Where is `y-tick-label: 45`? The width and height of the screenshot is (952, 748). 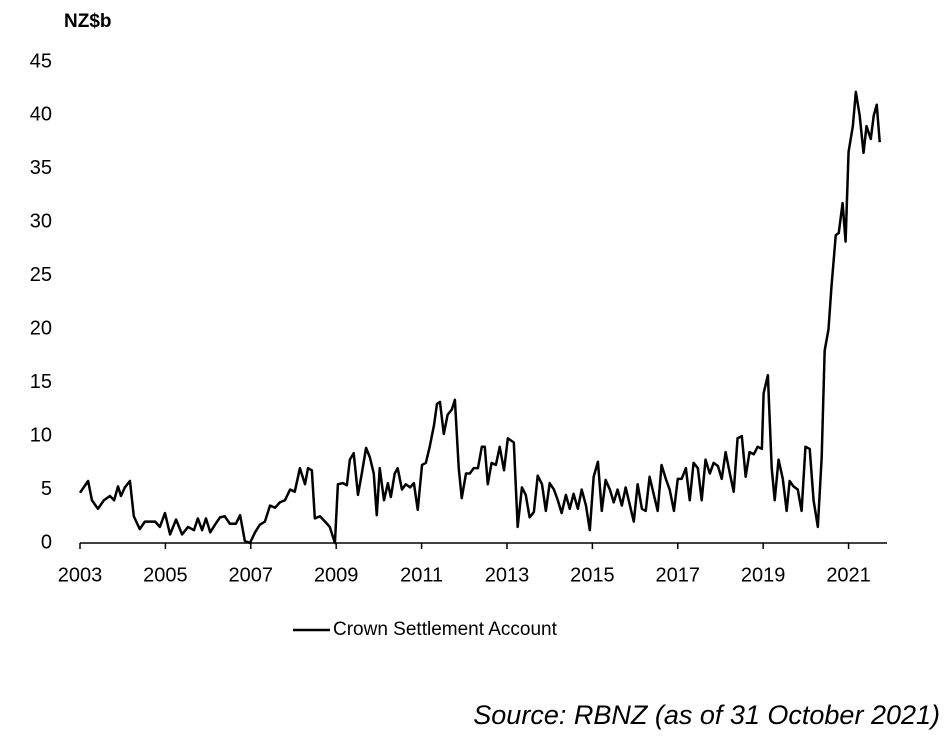 y-tick-label: 45 is located at coordinates (41, 61).